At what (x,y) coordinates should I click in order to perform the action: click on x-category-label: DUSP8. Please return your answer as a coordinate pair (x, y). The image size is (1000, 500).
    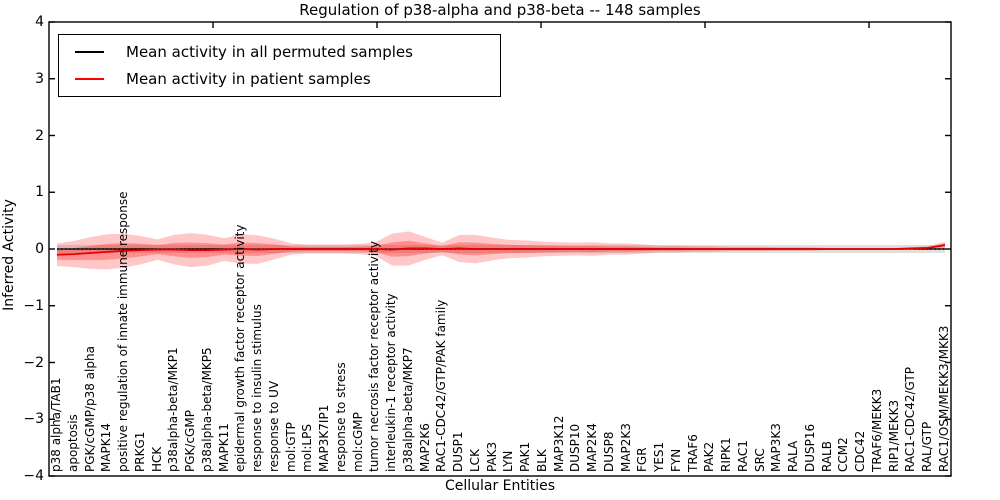
    Looking at the image, I should click on (608, 451).